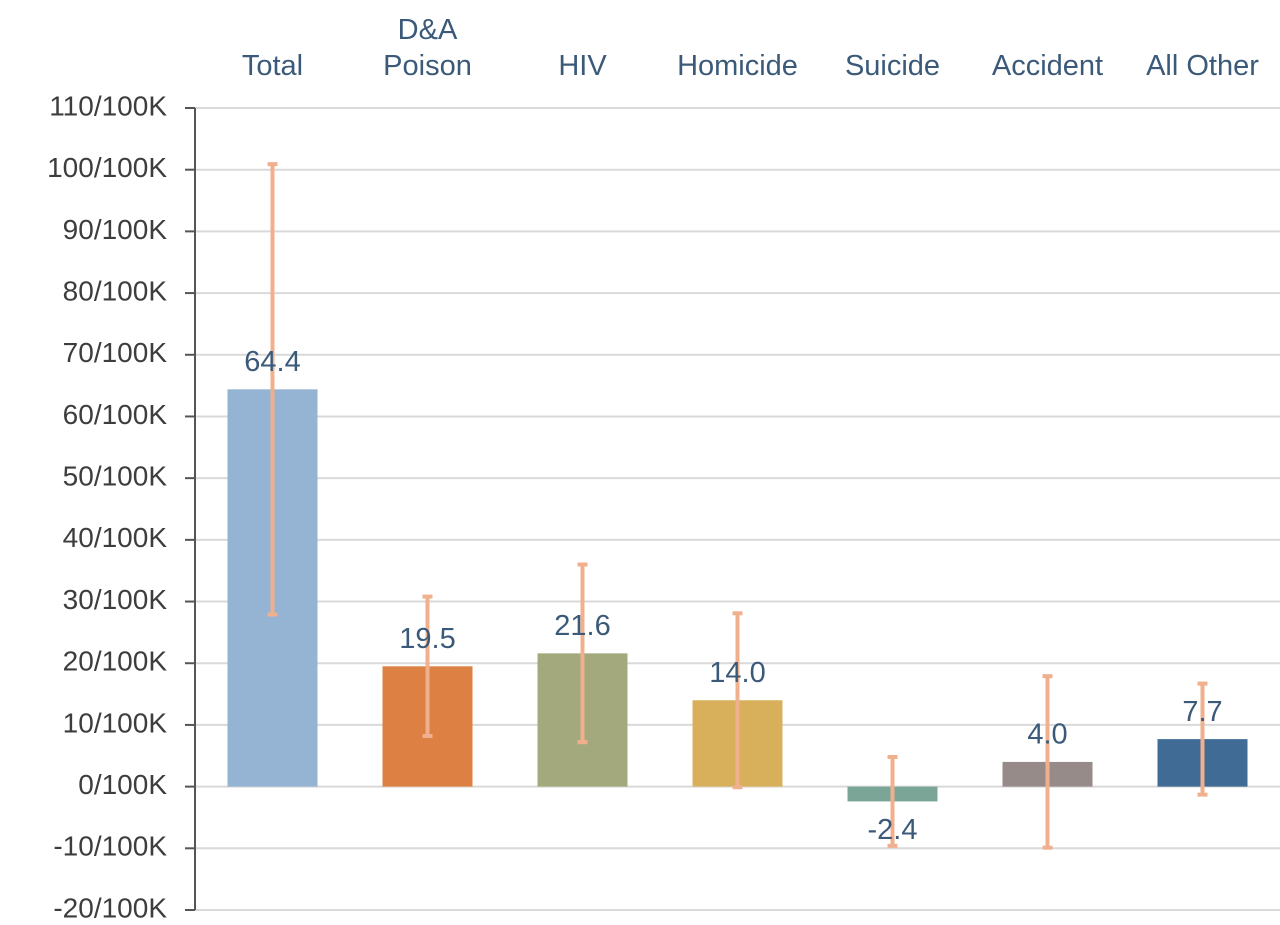  What do you see at coordinates (1047, 735) in the screenshot?
I see `data-label: 4.0` at bounding box center [1047, 735].